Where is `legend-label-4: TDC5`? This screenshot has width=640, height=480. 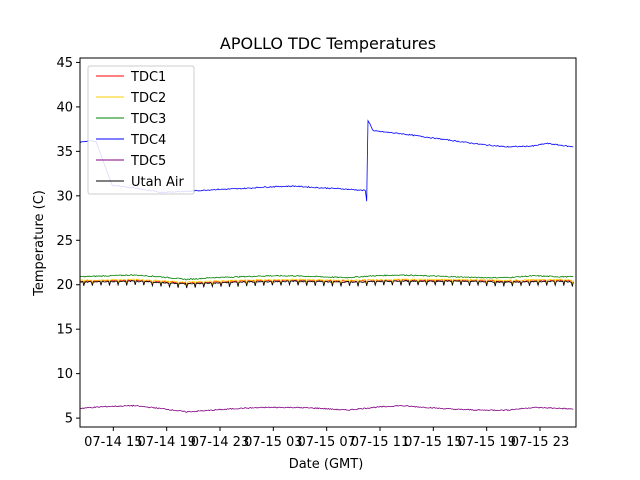 legend-label-4: TDC5 is located at coordinates (148, 161).